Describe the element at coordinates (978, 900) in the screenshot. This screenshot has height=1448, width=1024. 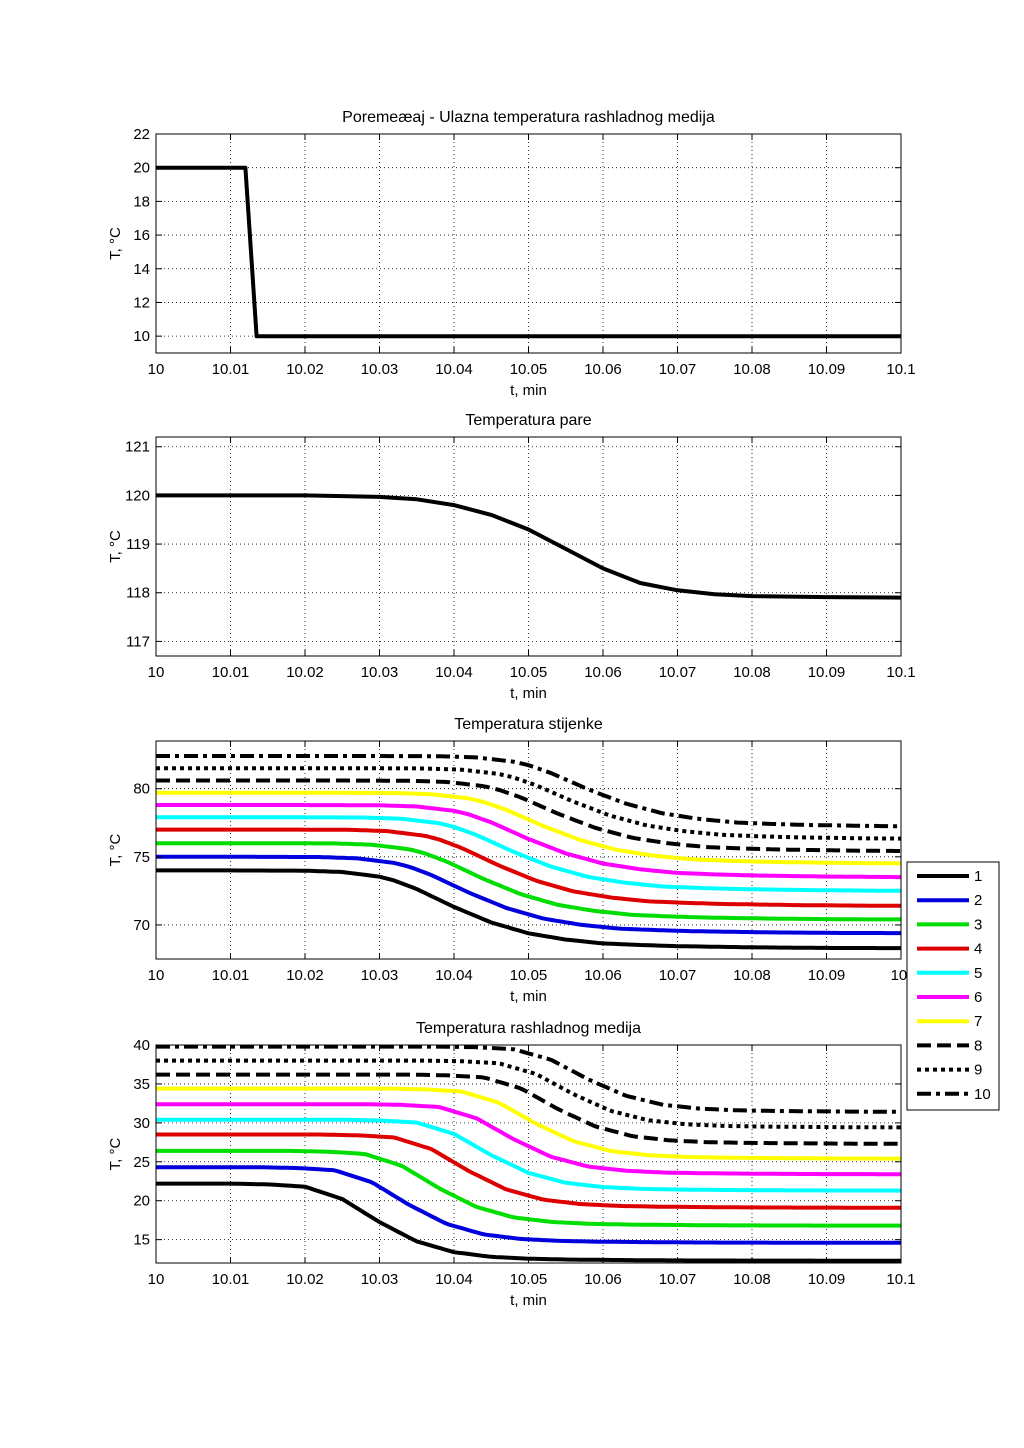
I see `legend-label-2: 2` at that location.